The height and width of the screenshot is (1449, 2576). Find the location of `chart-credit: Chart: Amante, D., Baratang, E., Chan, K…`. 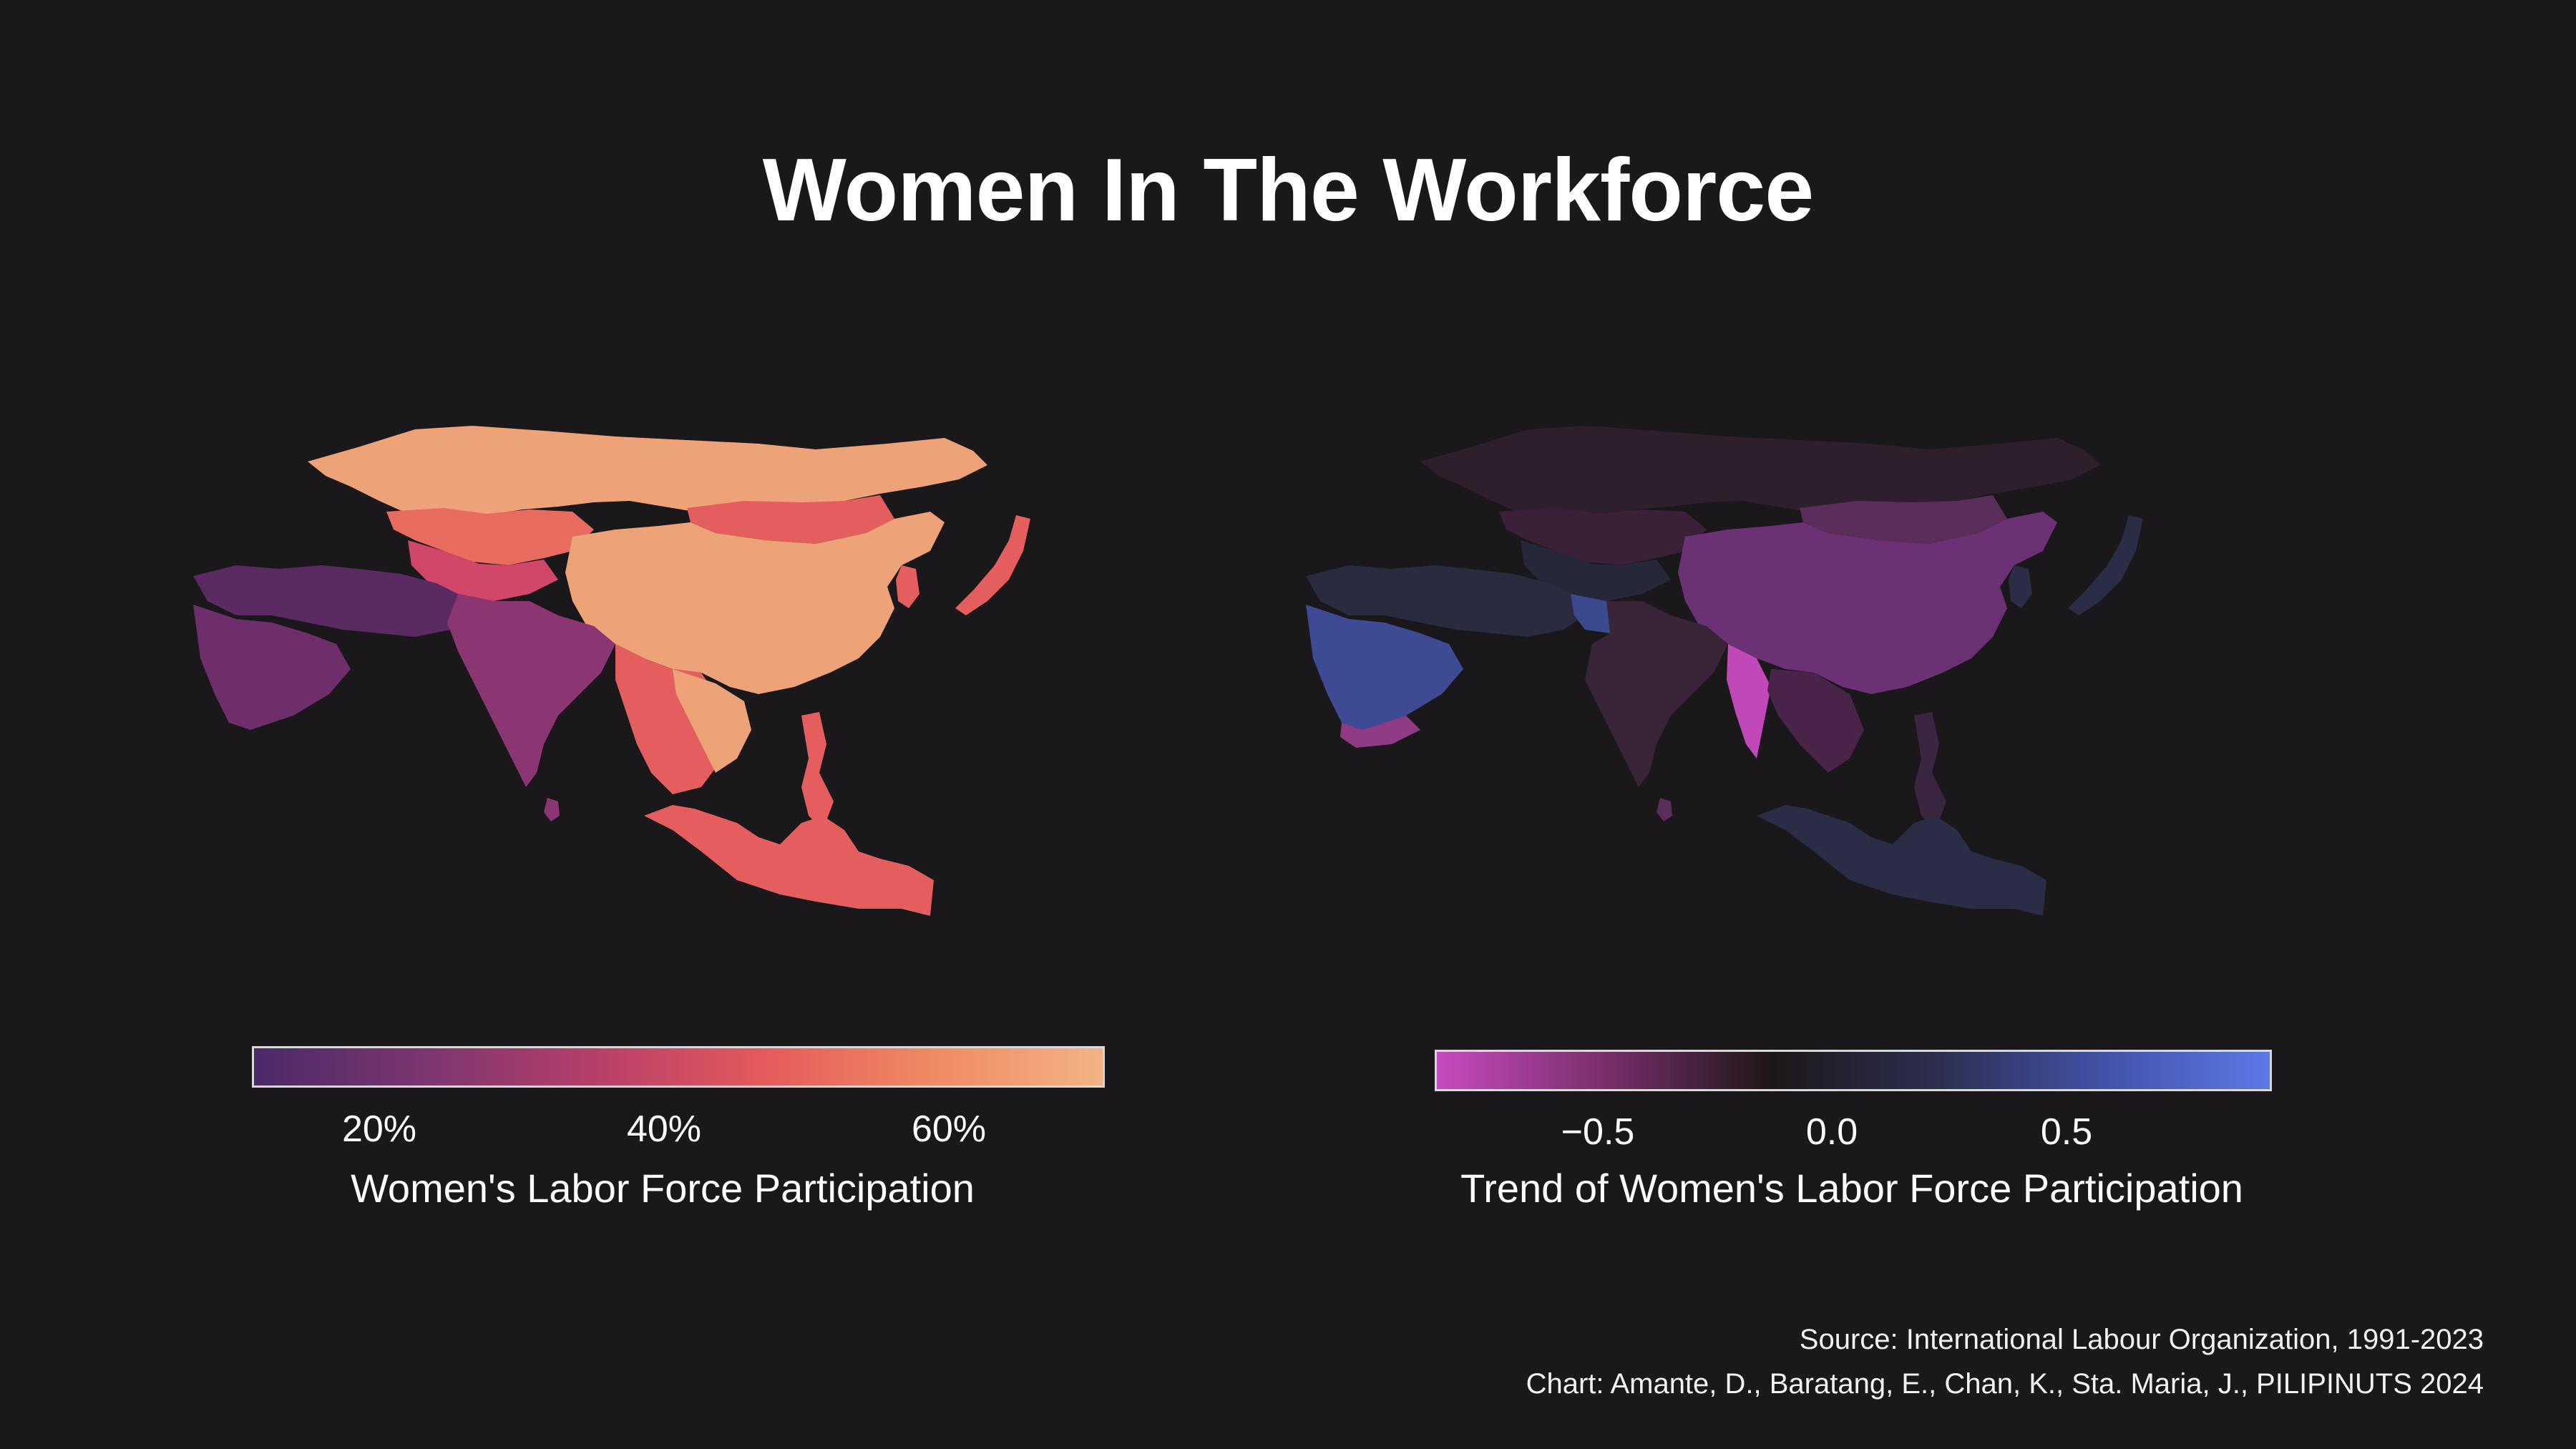

chart-credit: Chart: Amante, D., Baratang, E., Chan, K… is located at coordinates (2005, 1384).